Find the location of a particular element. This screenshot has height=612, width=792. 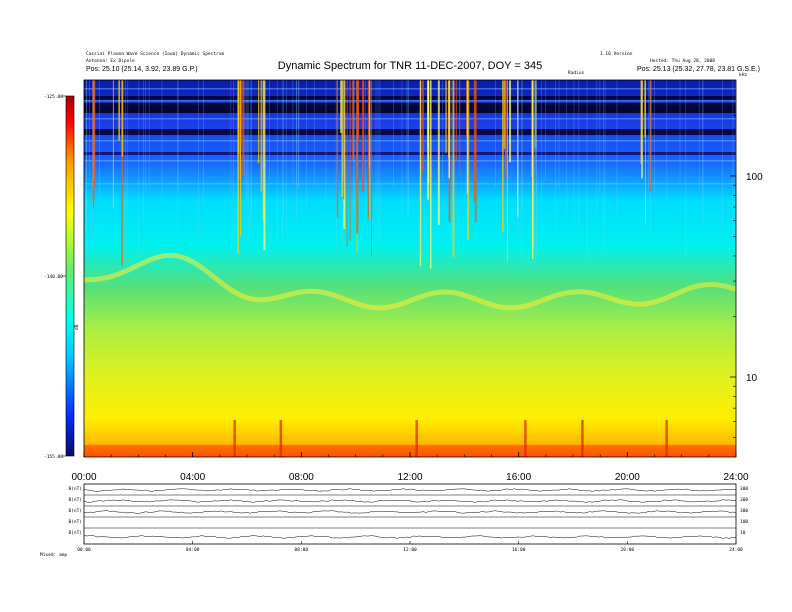

lower-panel-right: 300 is located at coordinates (744, 511).